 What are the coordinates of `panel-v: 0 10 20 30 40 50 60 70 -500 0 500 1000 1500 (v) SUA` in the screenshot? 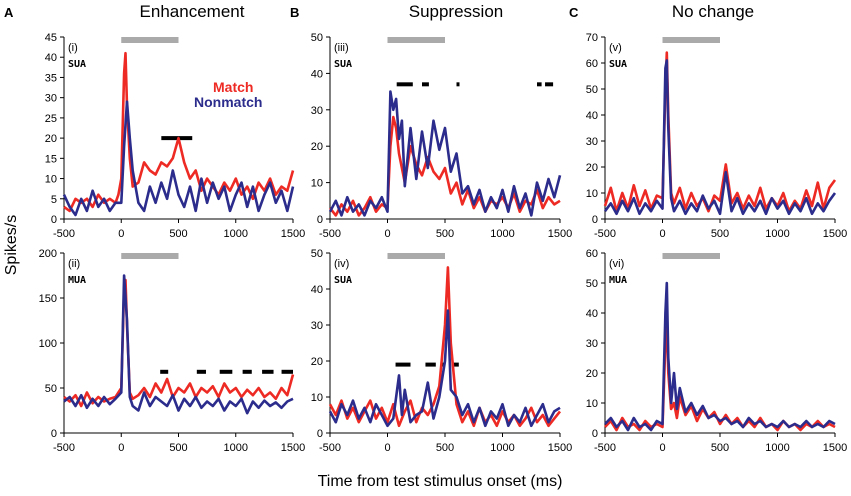 It's located at (716, 136).